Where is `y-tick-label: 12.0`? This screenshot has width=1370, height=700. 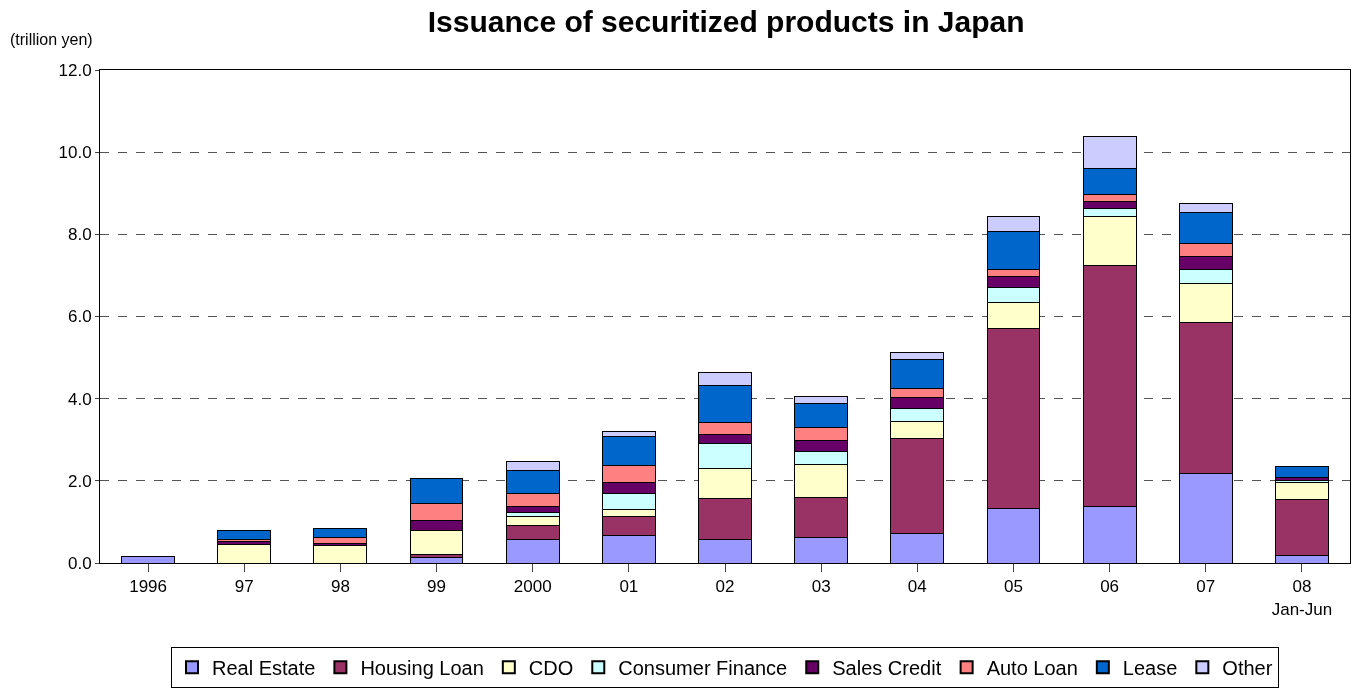 y-tick-label: 12.0 is located at coordinates (75, 70).